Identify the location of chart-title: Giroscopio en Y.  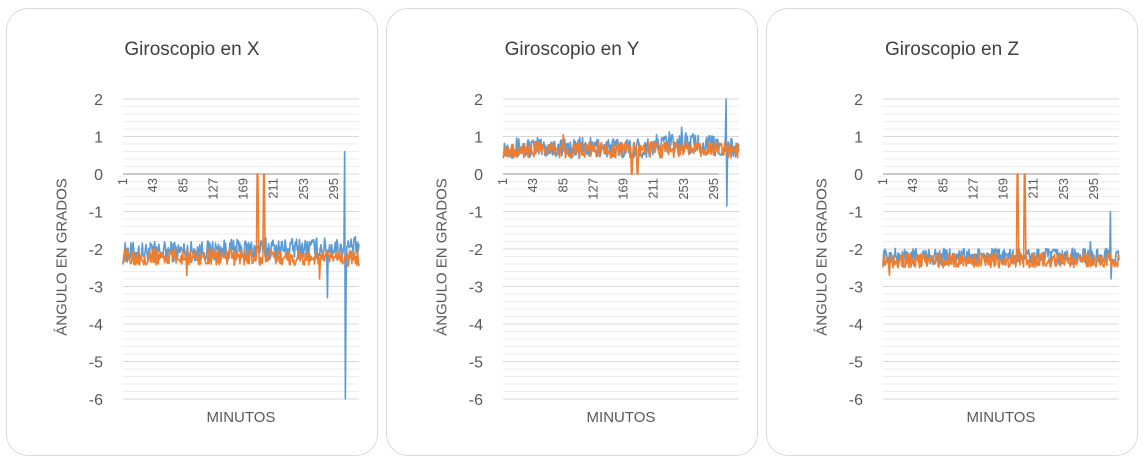
(572, 49).